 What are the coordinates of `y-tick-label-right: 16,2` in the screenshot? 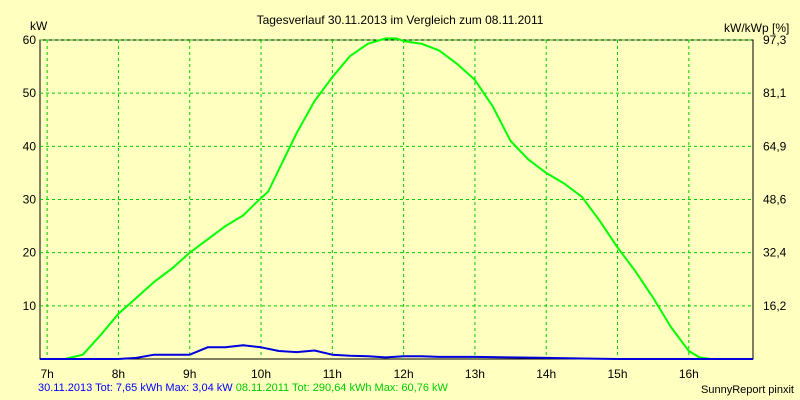 It's located at (775, 306).